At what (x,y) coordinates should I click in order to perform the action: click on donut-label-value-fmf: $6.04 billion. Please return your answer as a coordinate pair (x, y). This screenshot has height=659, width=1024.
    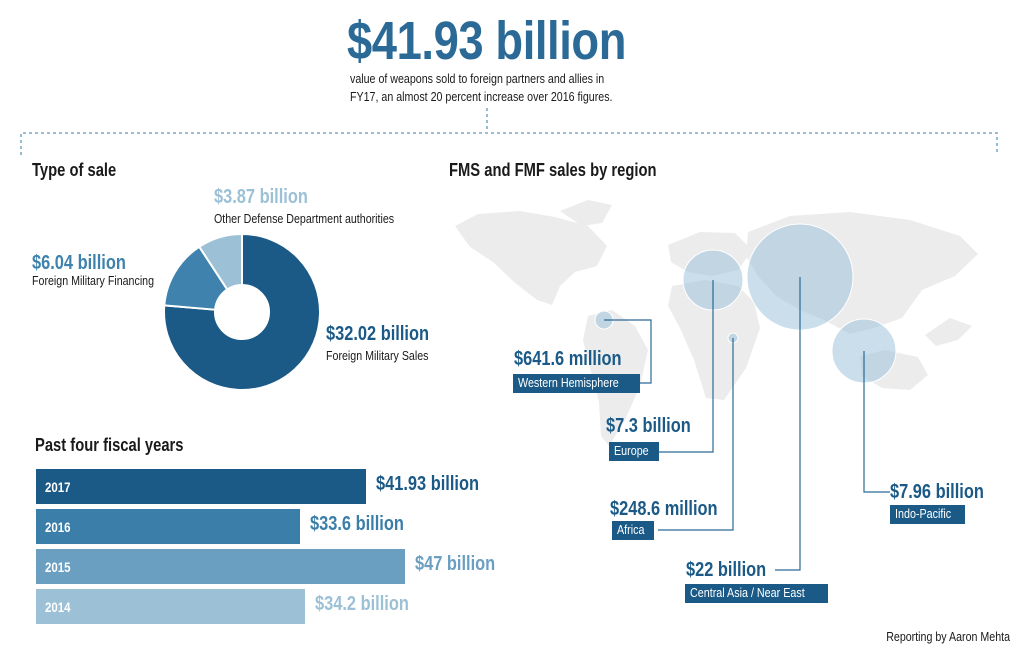
    Looking at the image, I should click on (79, 263).